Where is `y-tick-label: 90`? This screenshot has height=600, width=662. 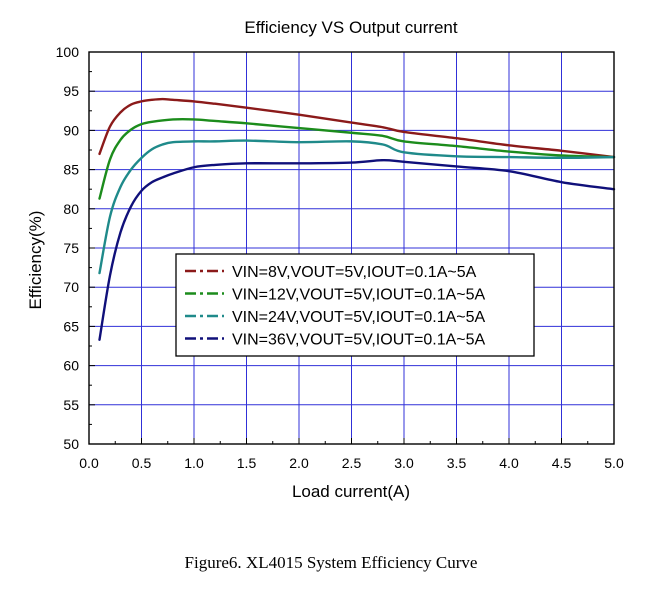 y-tick-label: 90 is located at coordinates (71, 130).